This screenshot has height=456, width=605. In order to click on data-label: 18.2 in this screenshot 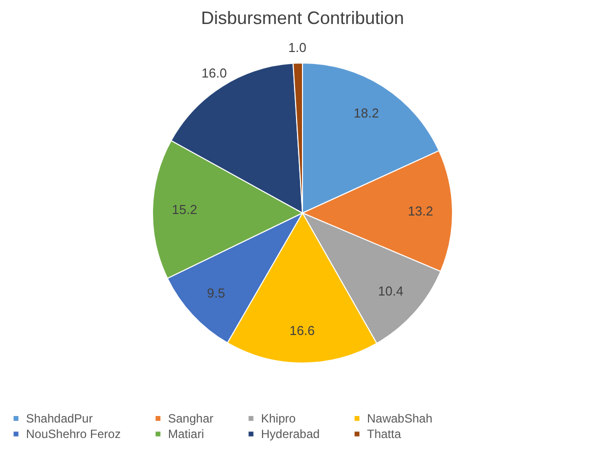, I will do `click(366, 113)`.